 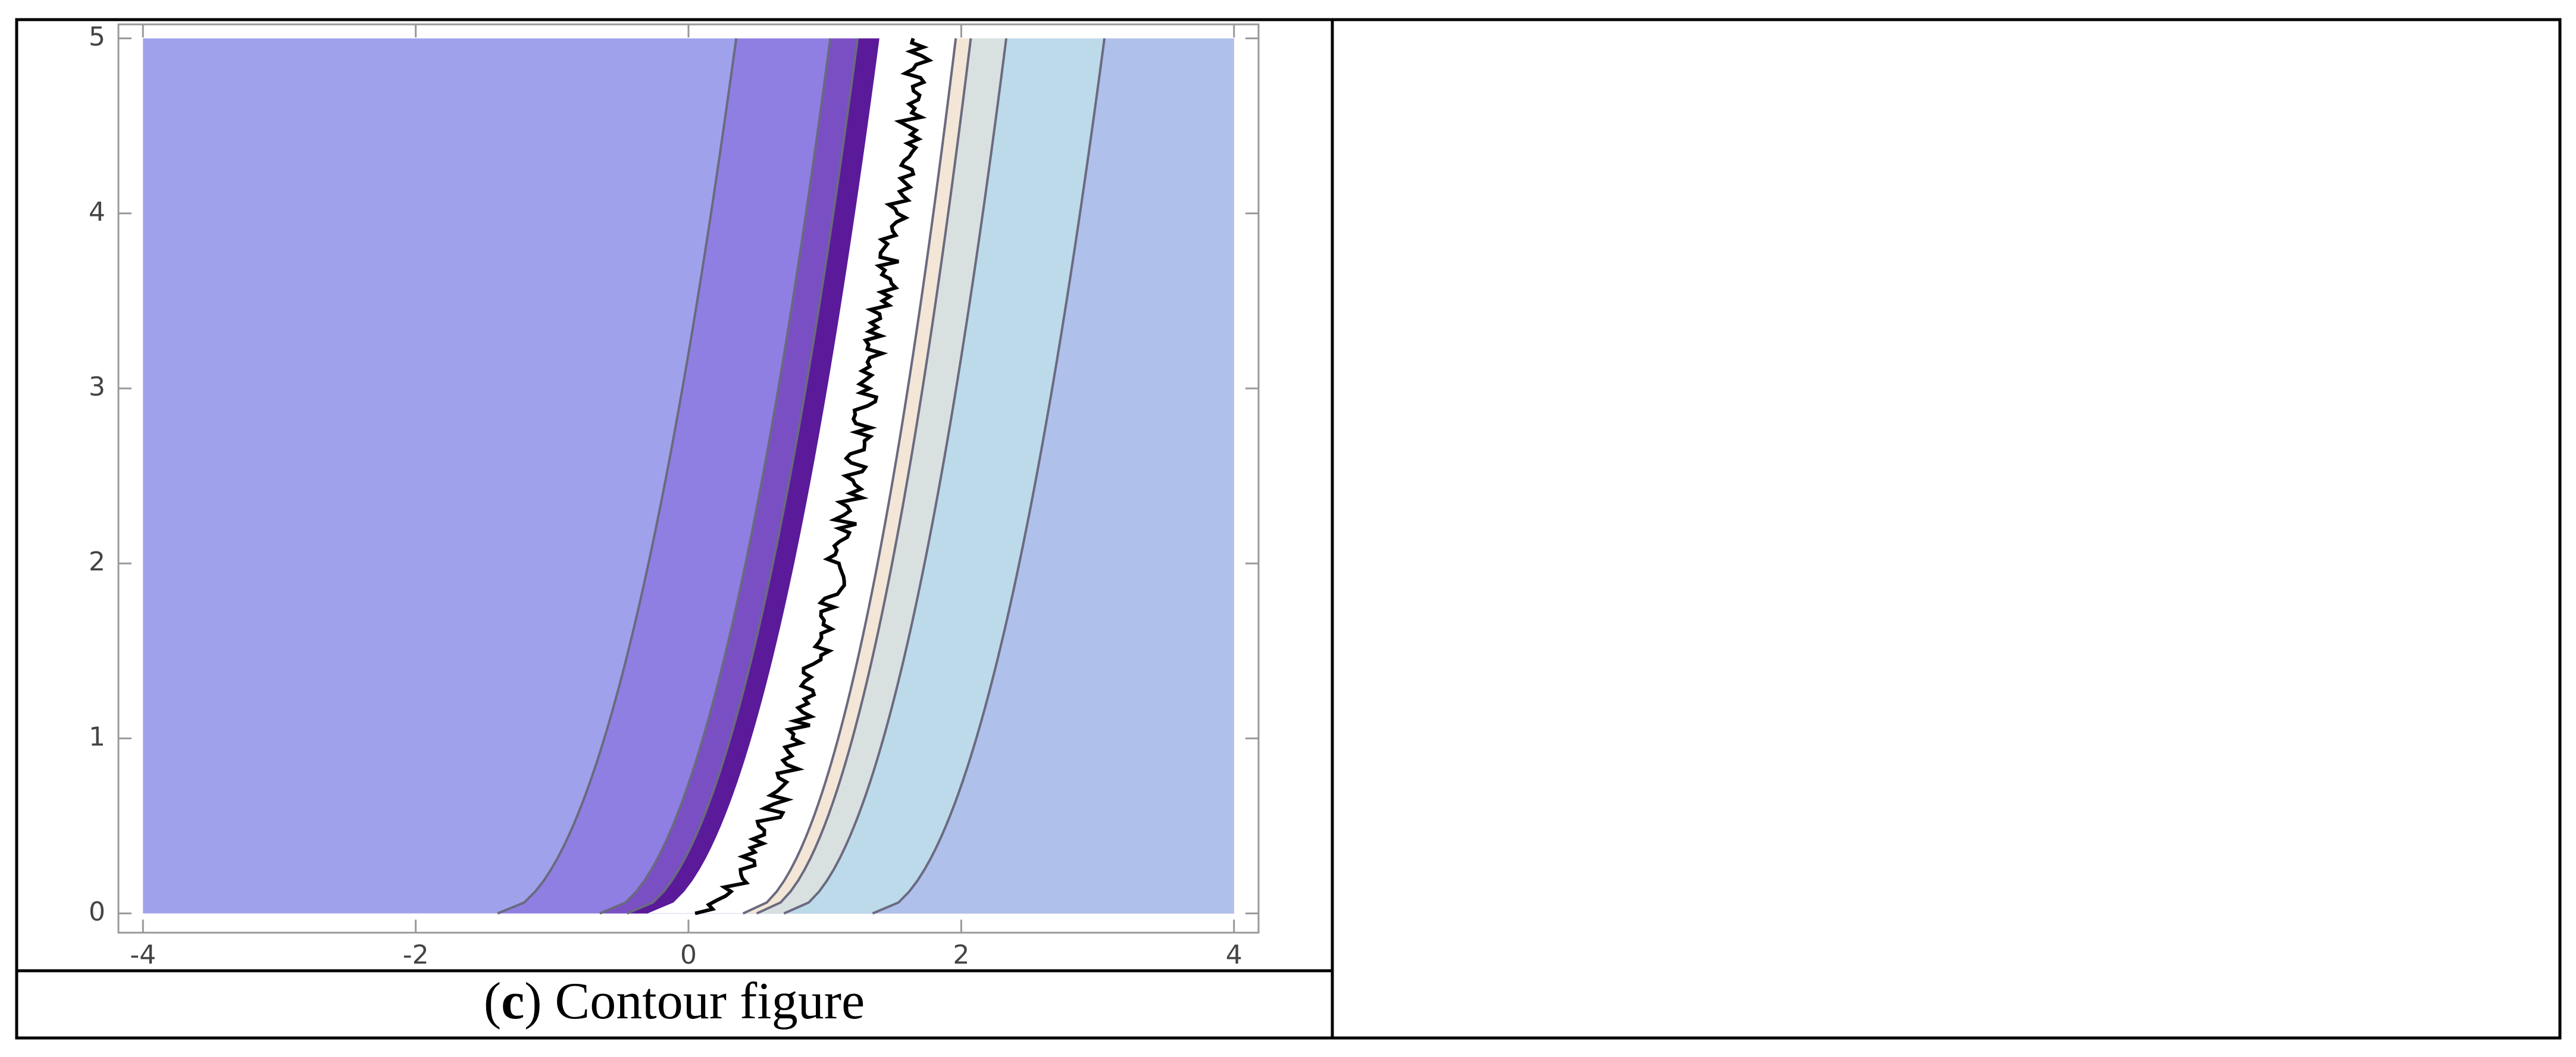 I want to click on y-tick-label: 1, so click(x=97, y=737).